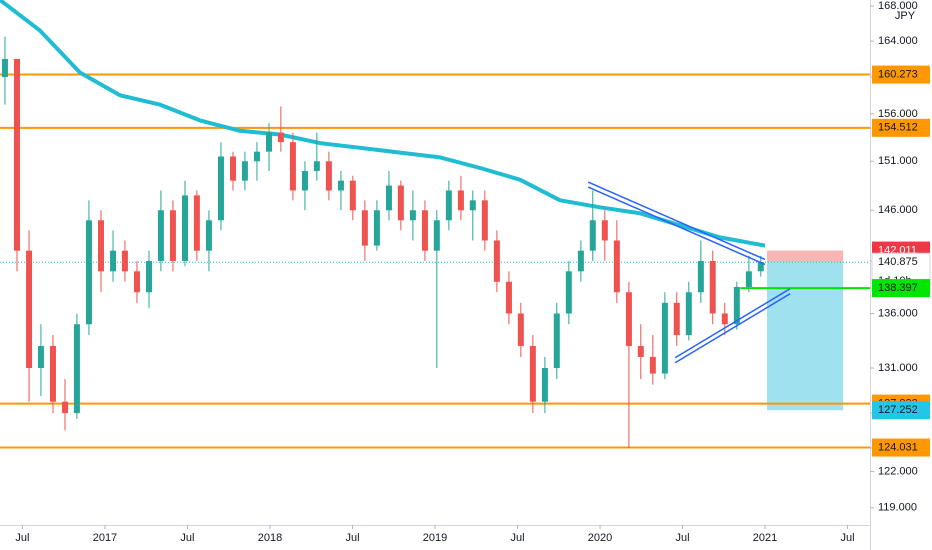  I want to click on time-axis-bg, so click(435, 537).